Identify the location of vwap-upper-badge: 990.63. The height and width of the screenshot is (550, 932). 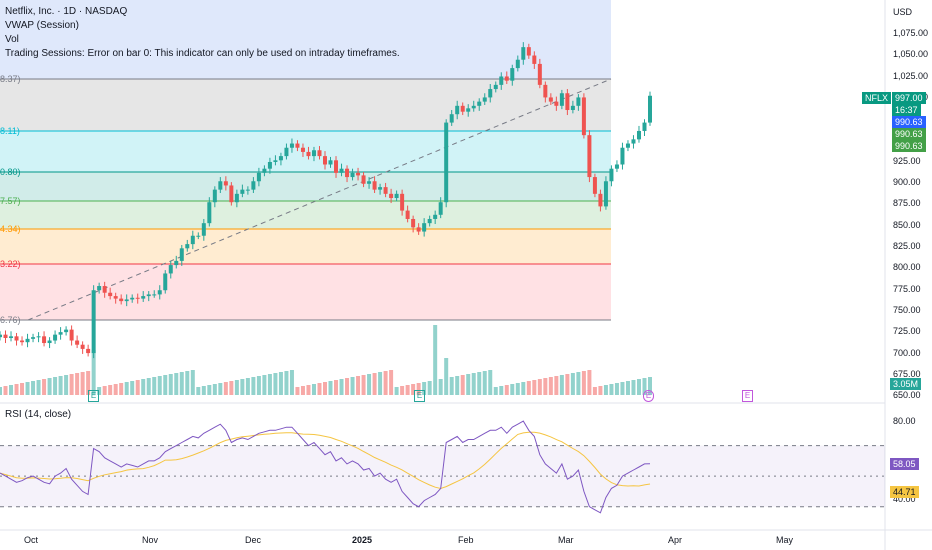
(909, 134).